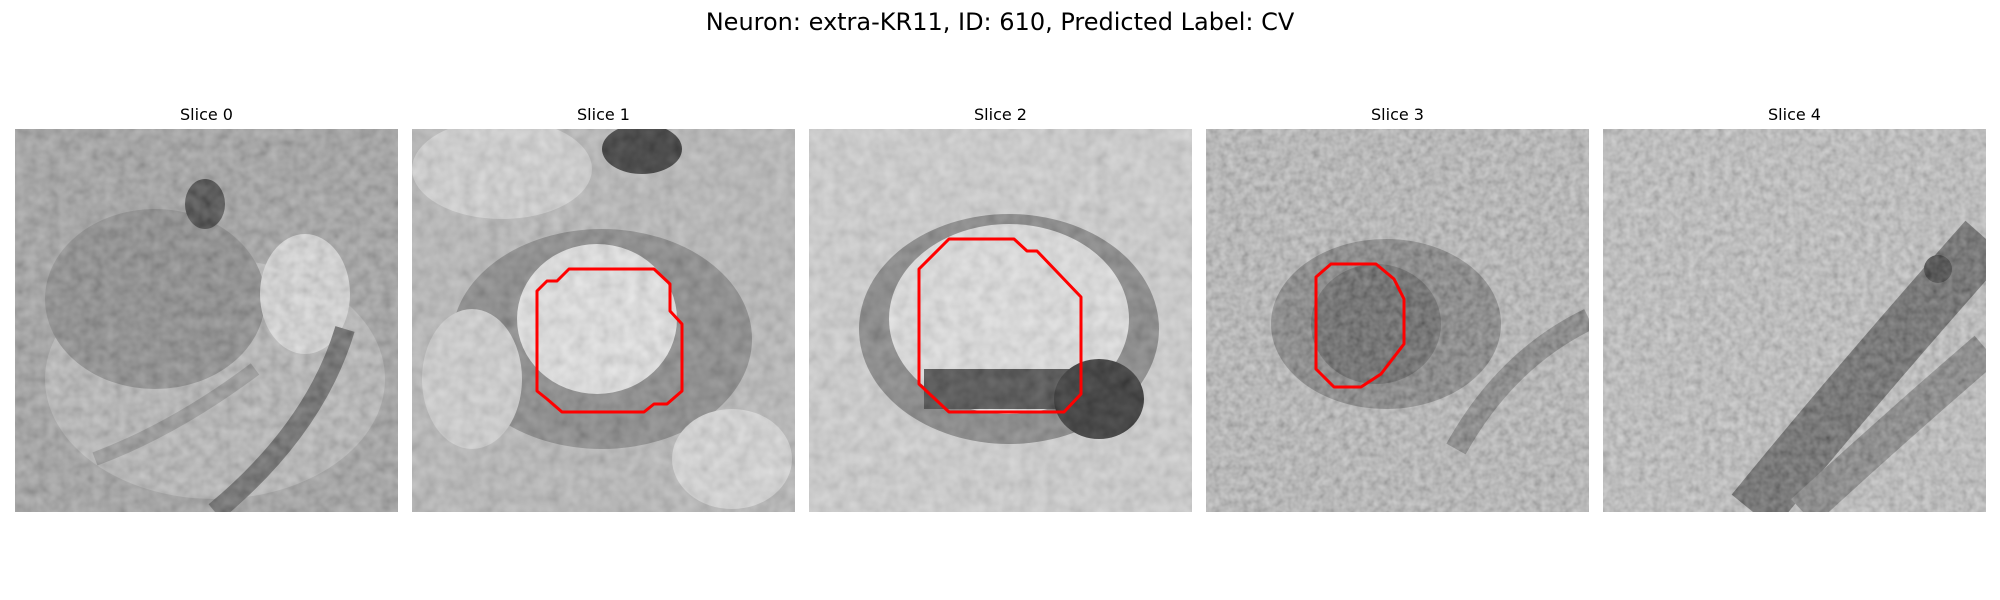  I want to click on slice-title-4: Slice 4, so click(1794, 114).